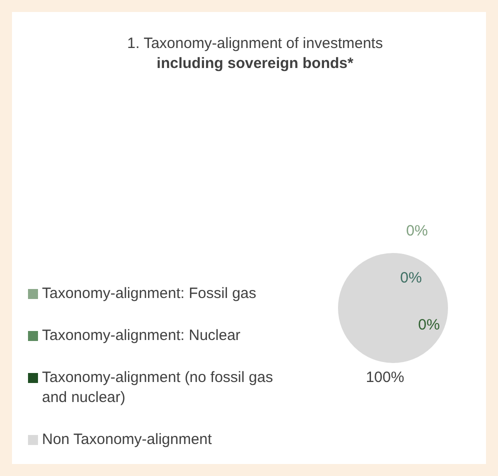 The width and height of the screenshot is (498, 476). Describe the element at coordinates (141, 336) in the screenshot. I see `legend-label: Taxonomy-alignment: Nuclear` at that location.